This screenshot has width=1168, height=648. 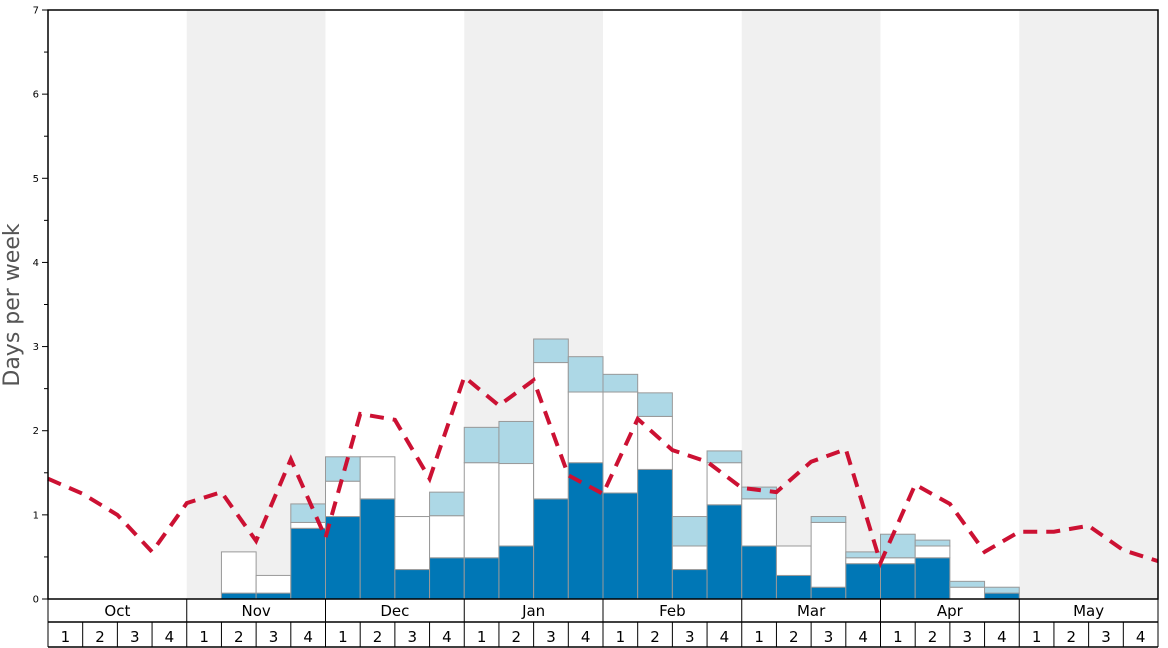 I want to click on month-label-oct: Oct, so click(x=117, y=611).